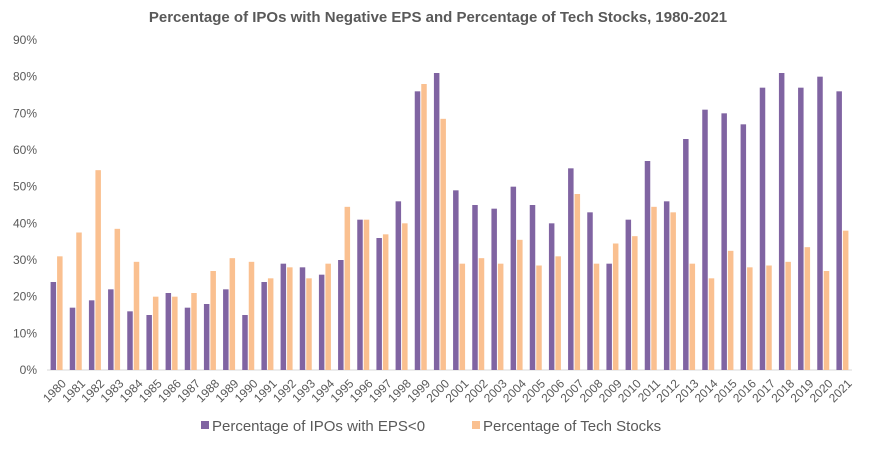  What do you see at coordinates (730, 310) in the screenshot?
I see `bar-tech-2015` at bounding box center [730, 310].